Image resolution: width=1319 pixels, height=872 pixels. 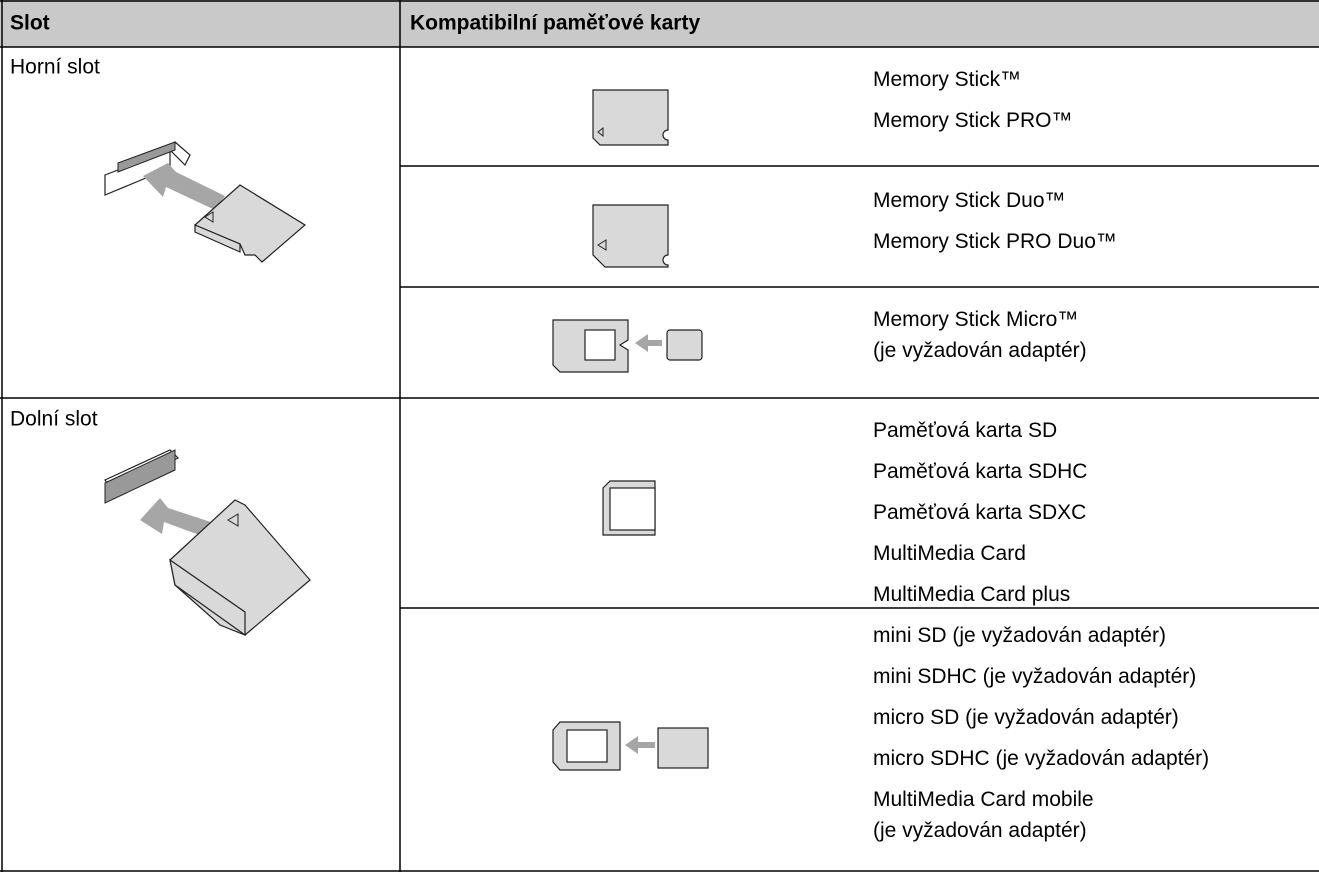 What do you see at coordinates (995, 241) in the screenshot?
I see `card-name: Memory Stick PRO Duo™` at bounding box center [995, 241].